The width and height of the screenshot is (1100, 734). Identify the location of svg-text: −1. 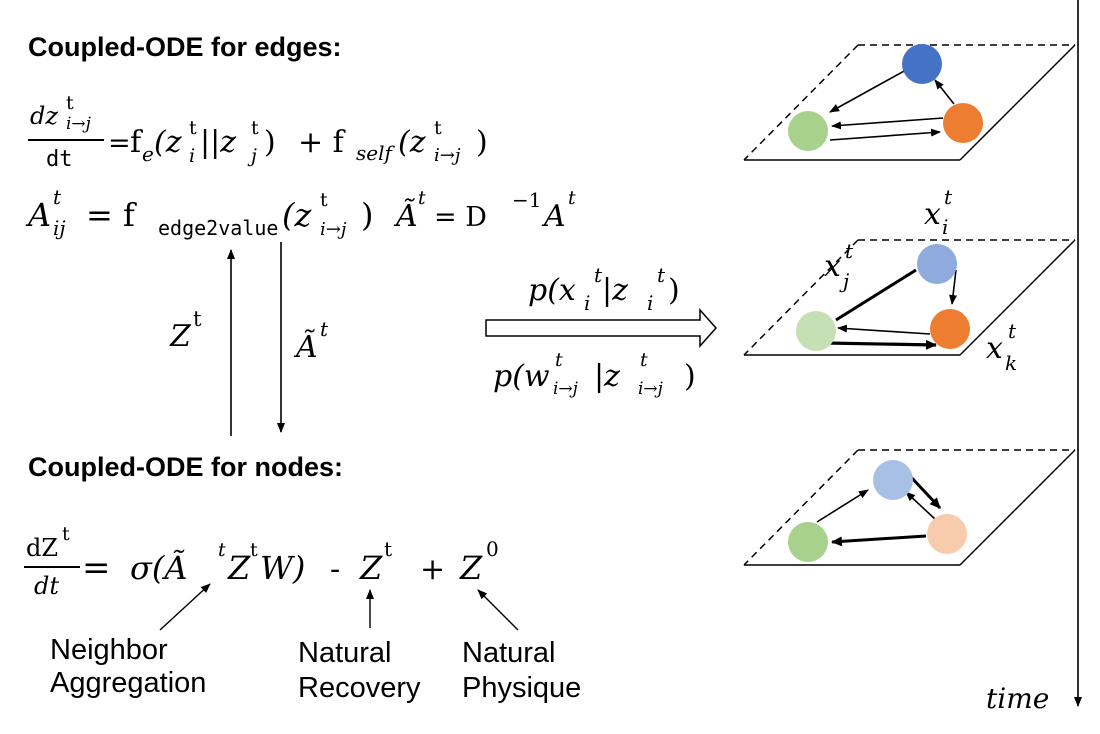
(526, 200).